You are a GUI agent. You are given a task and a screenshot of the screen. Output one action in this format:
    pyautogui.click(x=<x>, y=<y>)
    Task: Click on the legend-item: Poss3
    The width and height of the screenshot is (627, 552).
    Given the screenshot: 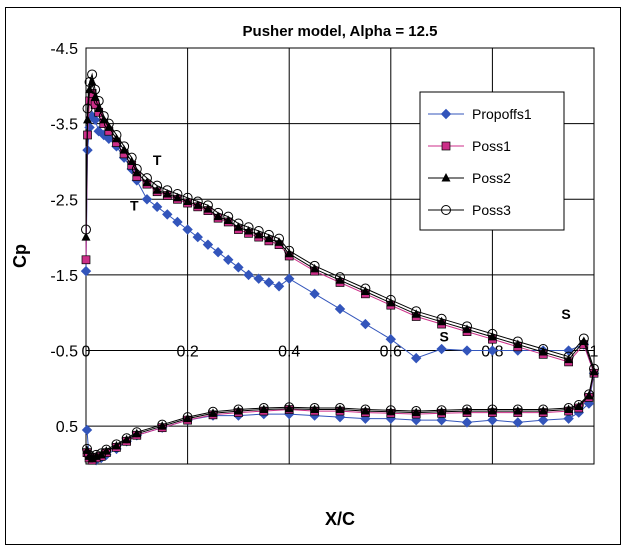 What is the action you would take?
    pyautogui.click(x=469, y=210)
    